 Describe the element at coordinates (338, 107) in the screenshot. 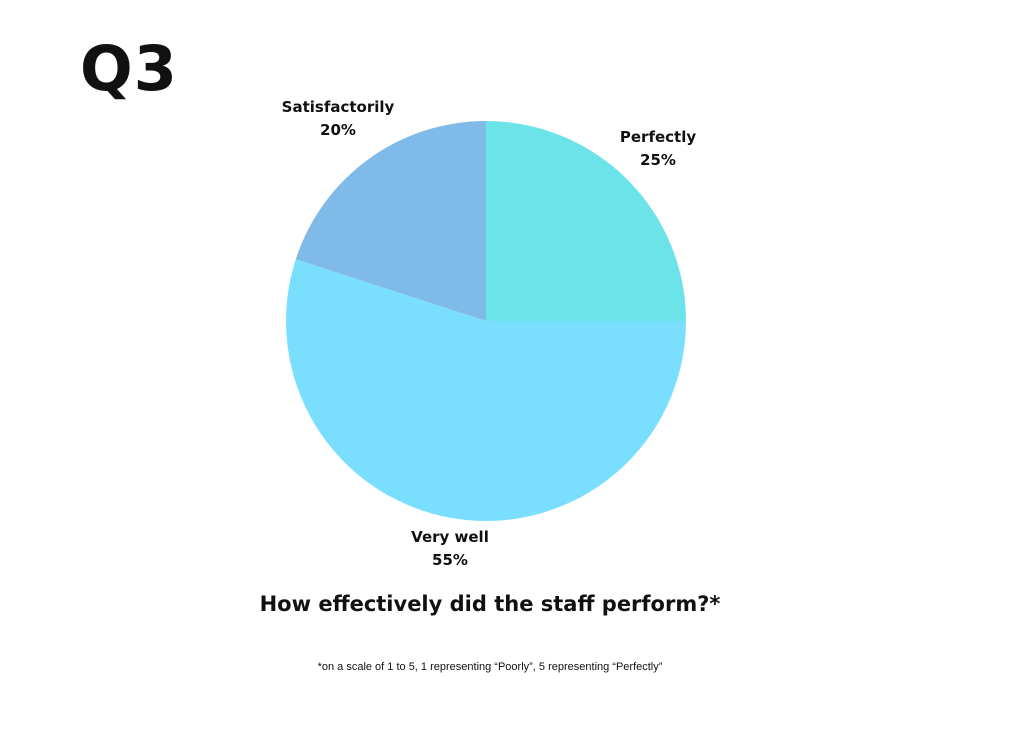

I see `slice-label-name: Satisfactorily` at that location.